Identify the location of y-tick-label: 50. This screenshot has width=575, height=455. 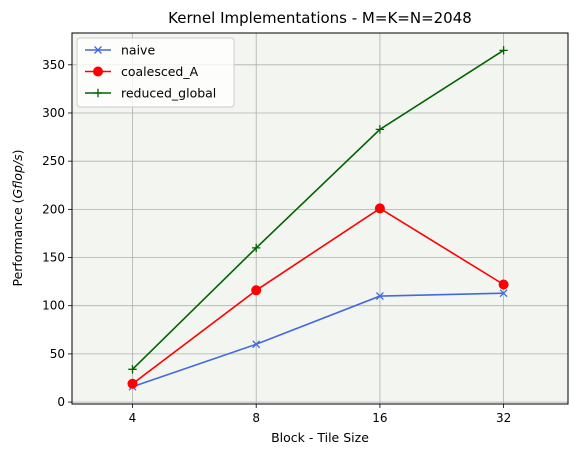
(57, 354).